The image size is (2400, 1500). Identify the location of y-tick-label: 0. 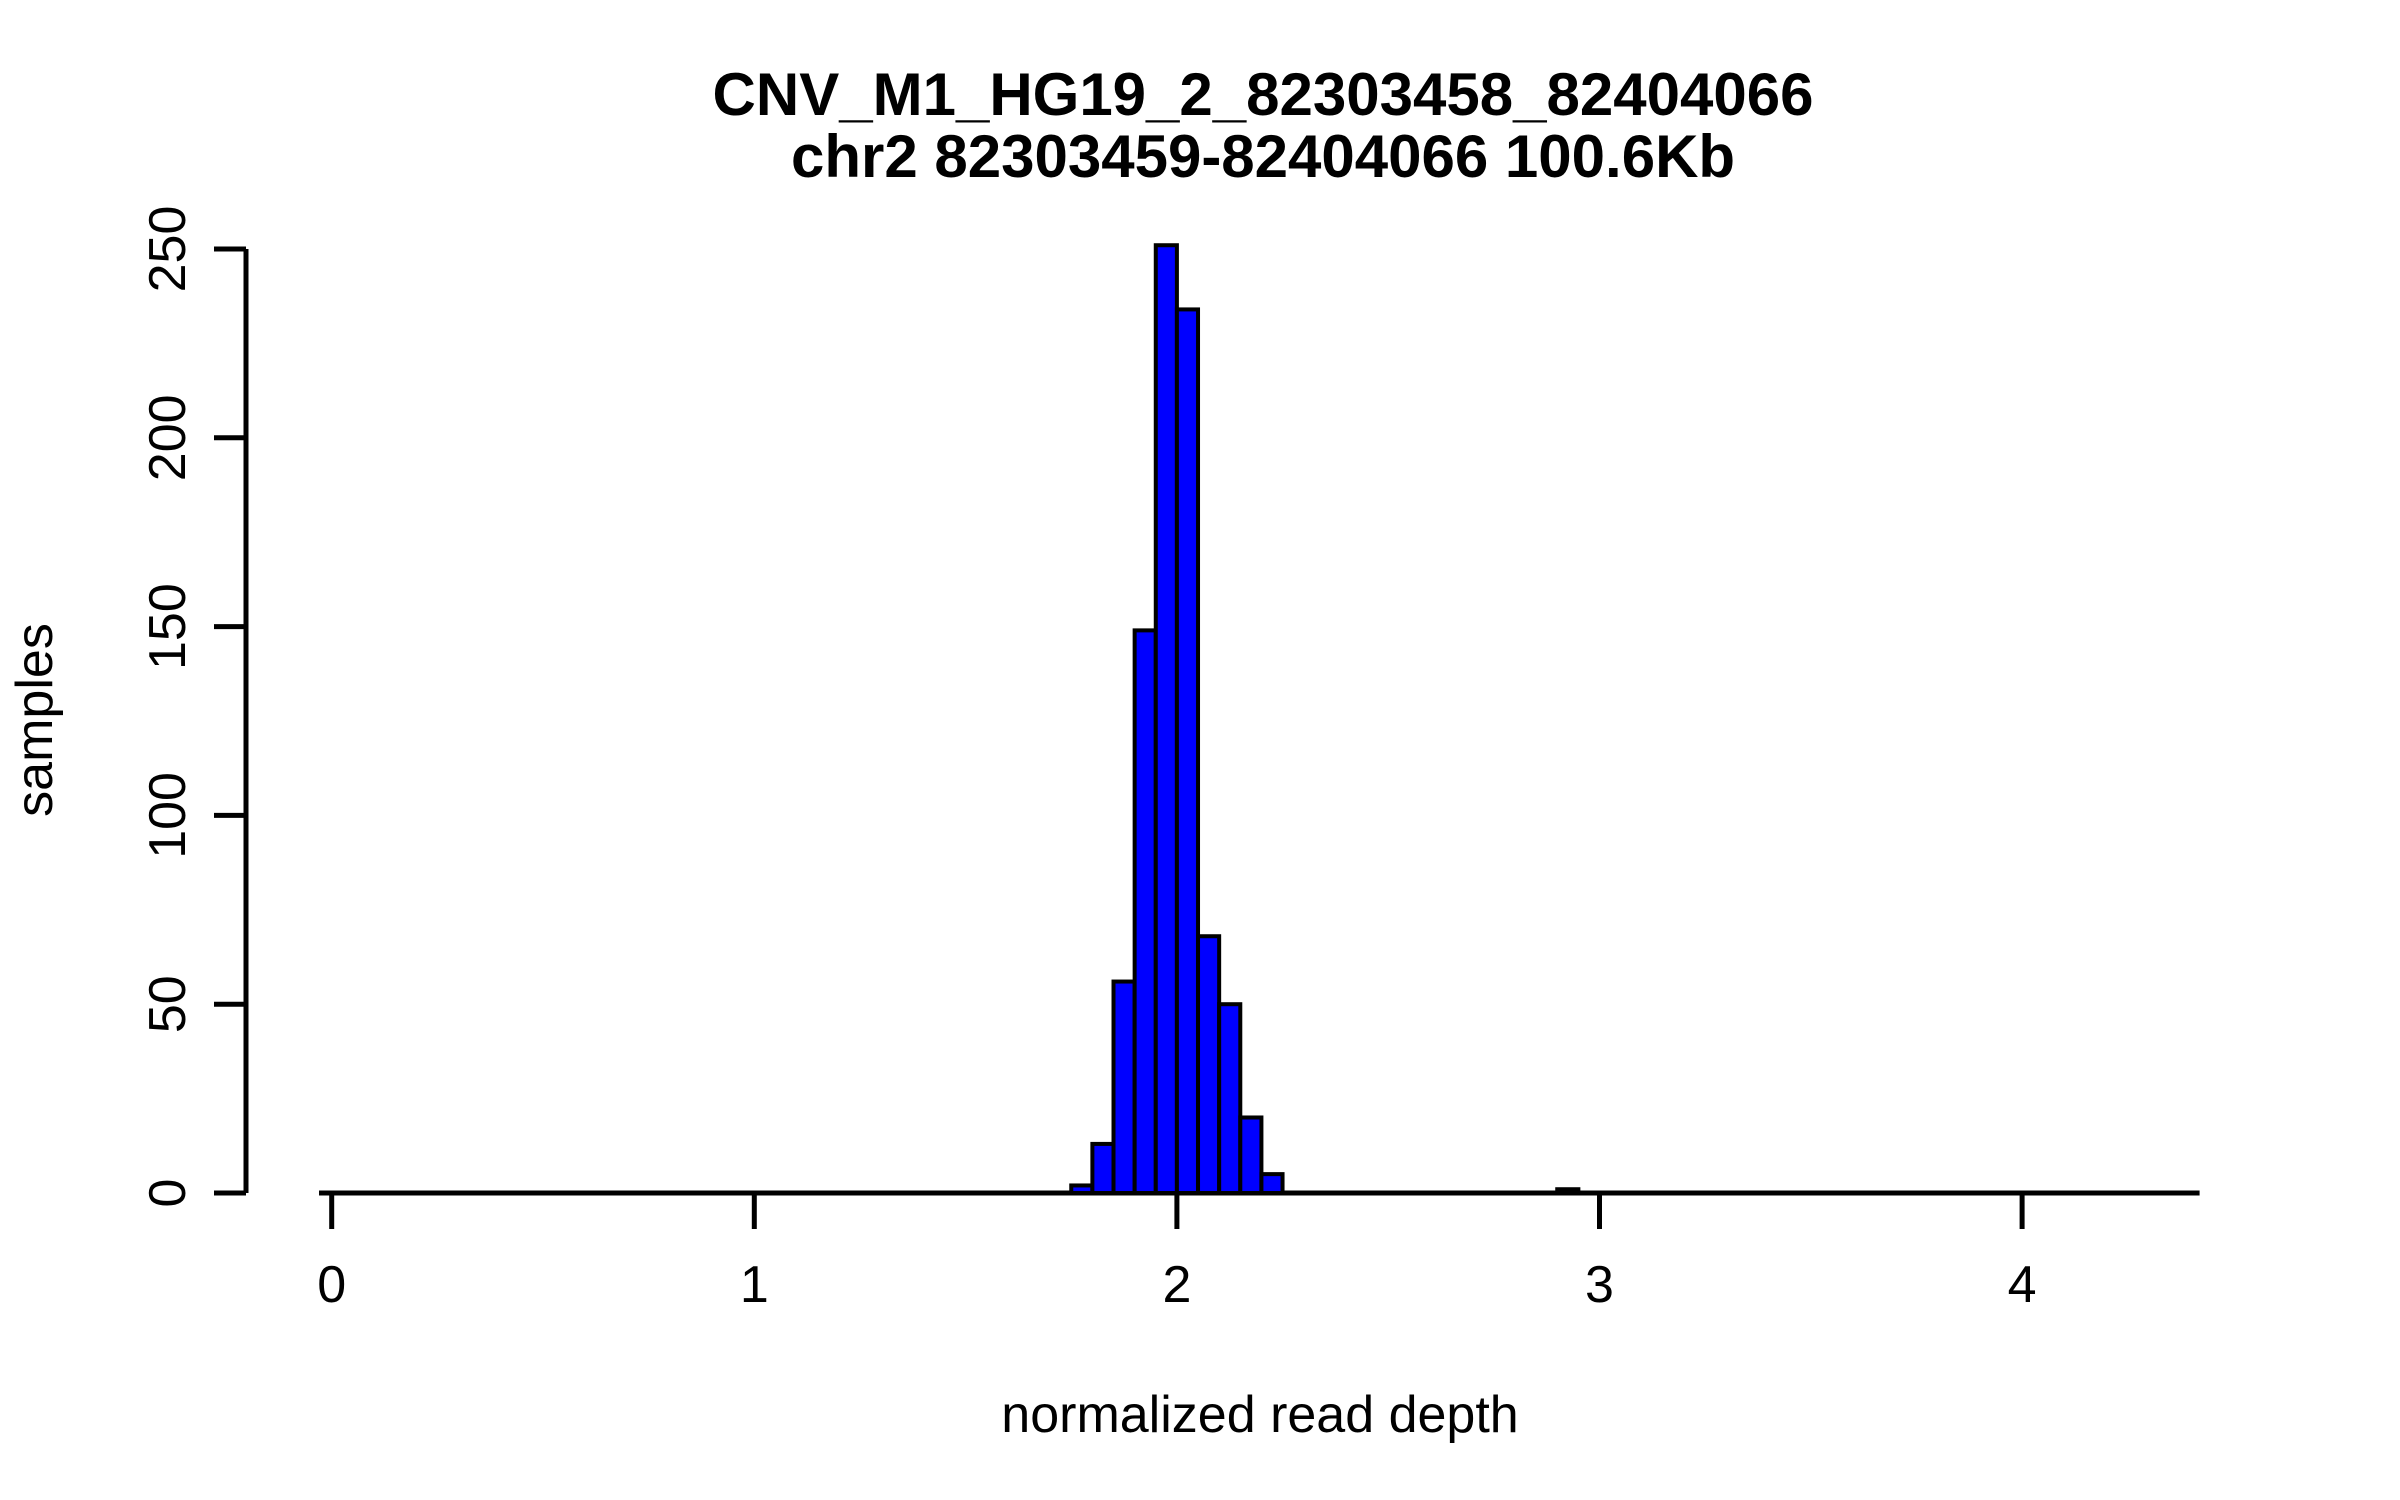
(168, 1193).